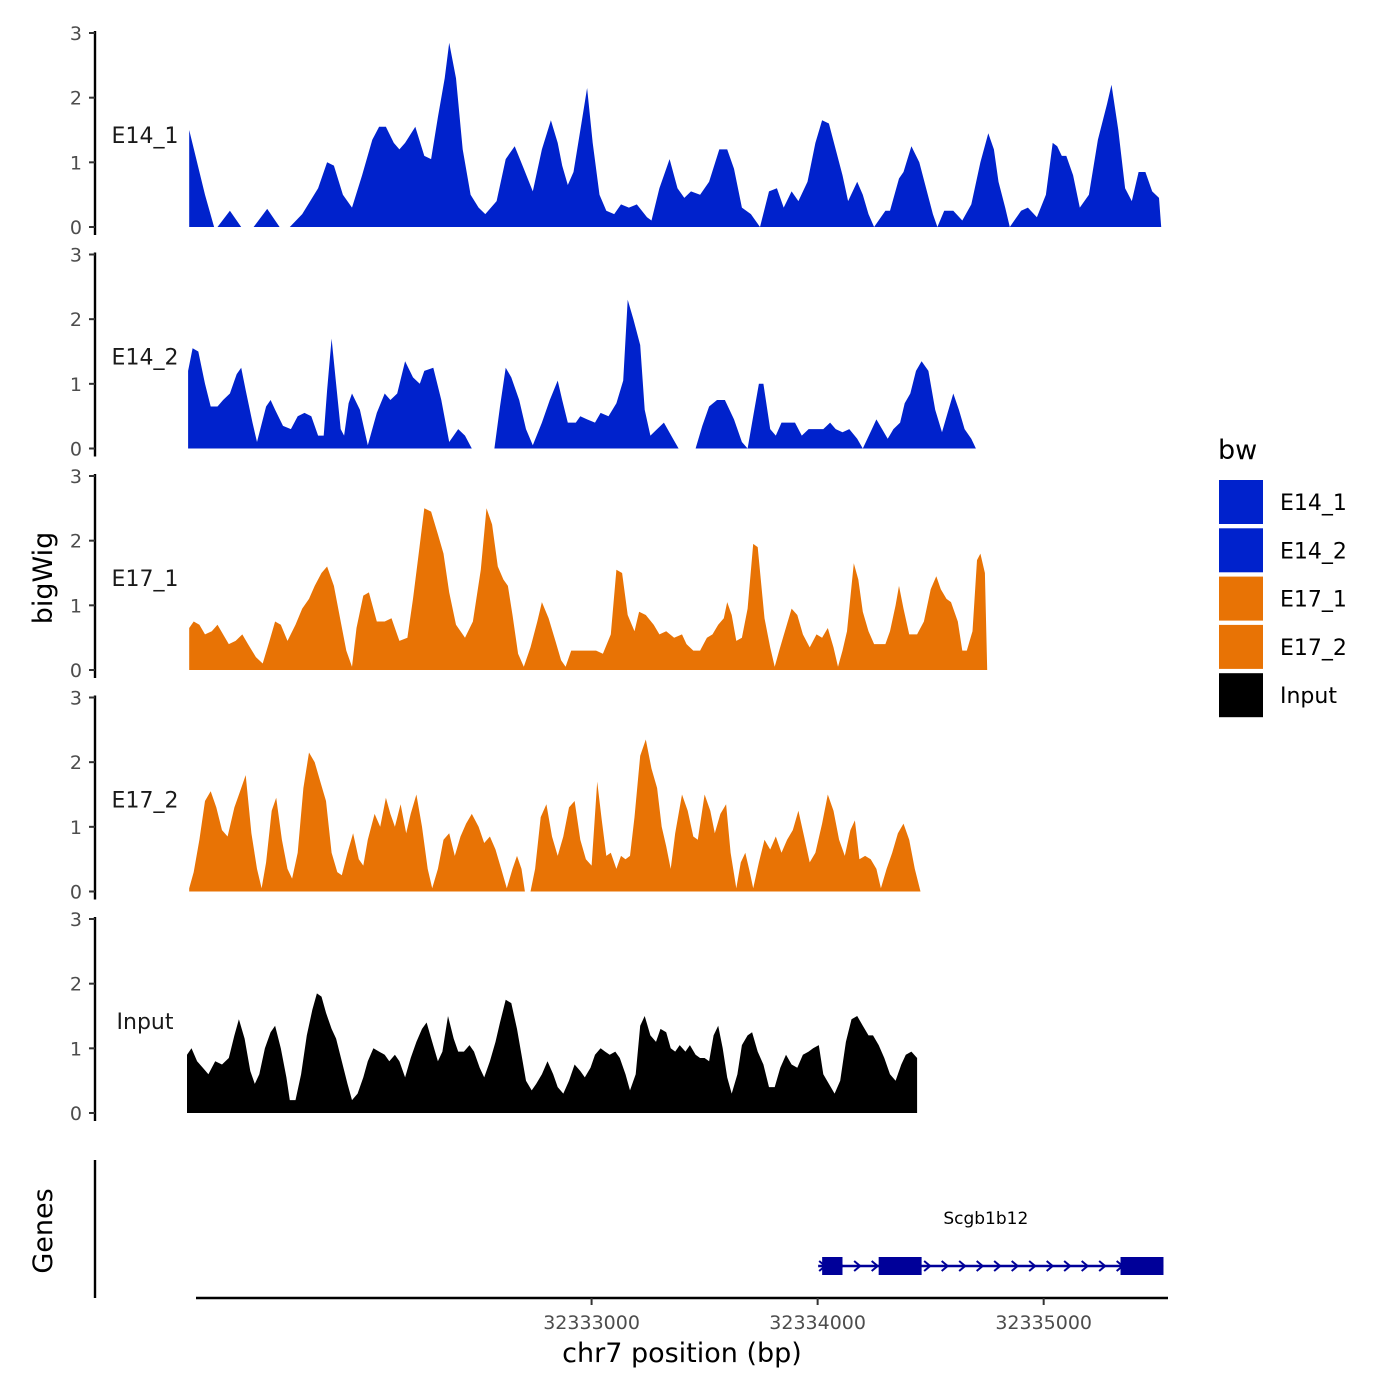 This screenshot has width=1400, height=1400. What do you see at coordinates (43, 1230) in the screenshot?
I see `genes-axis-title: Genes` at bounding box center [43, 1230].